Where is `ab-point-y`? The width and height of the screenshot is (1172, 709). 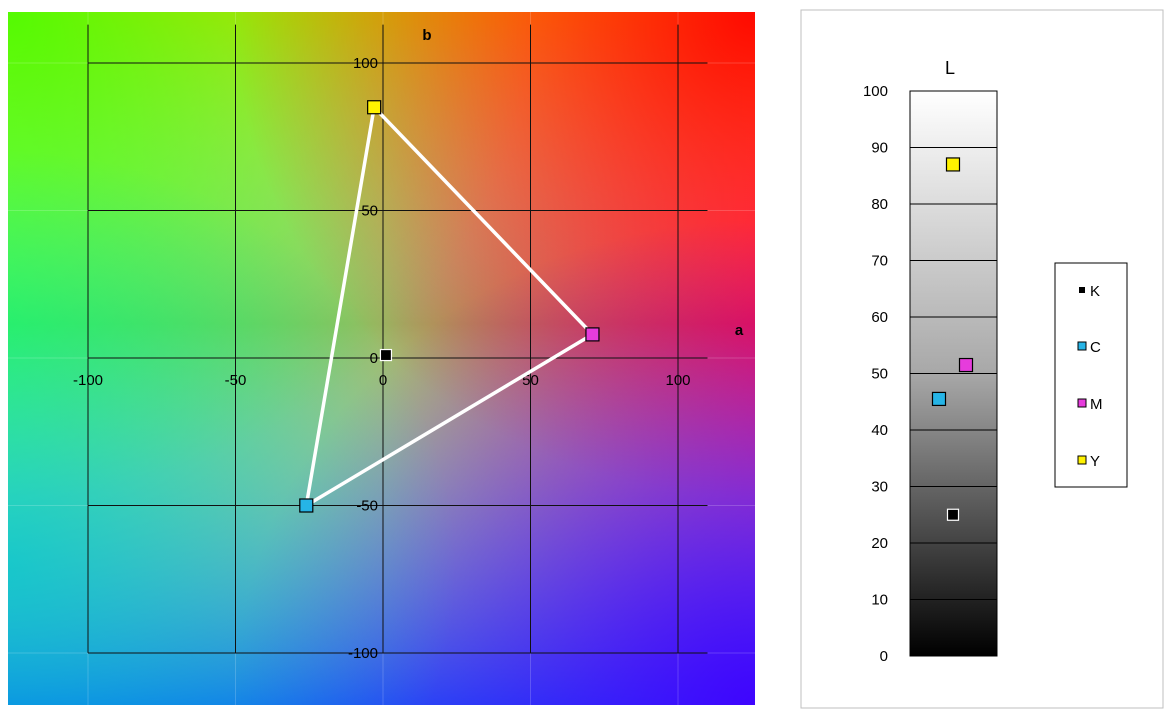 ab-point-y is located at coordinates (374, 107).